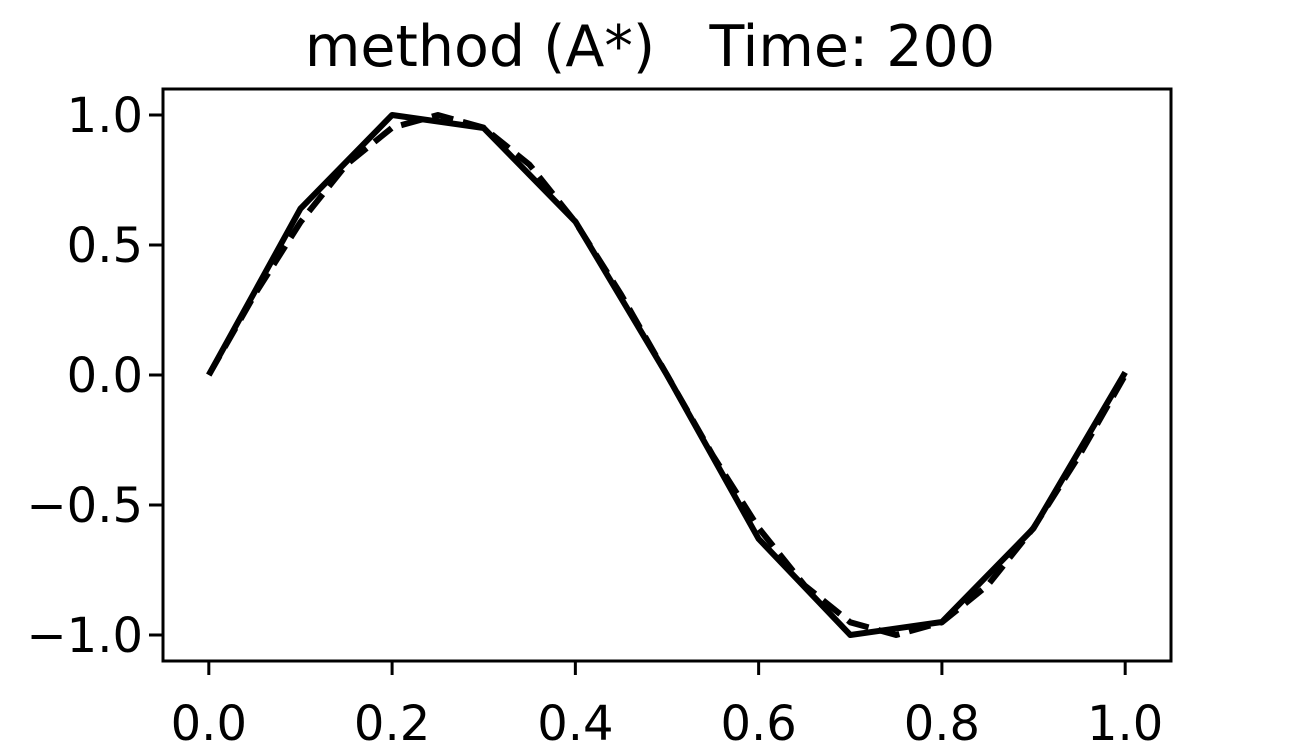 This screenshot has height=744, width=1301. I want to click on x-tick-label: 1.0, so click(1125, 720).